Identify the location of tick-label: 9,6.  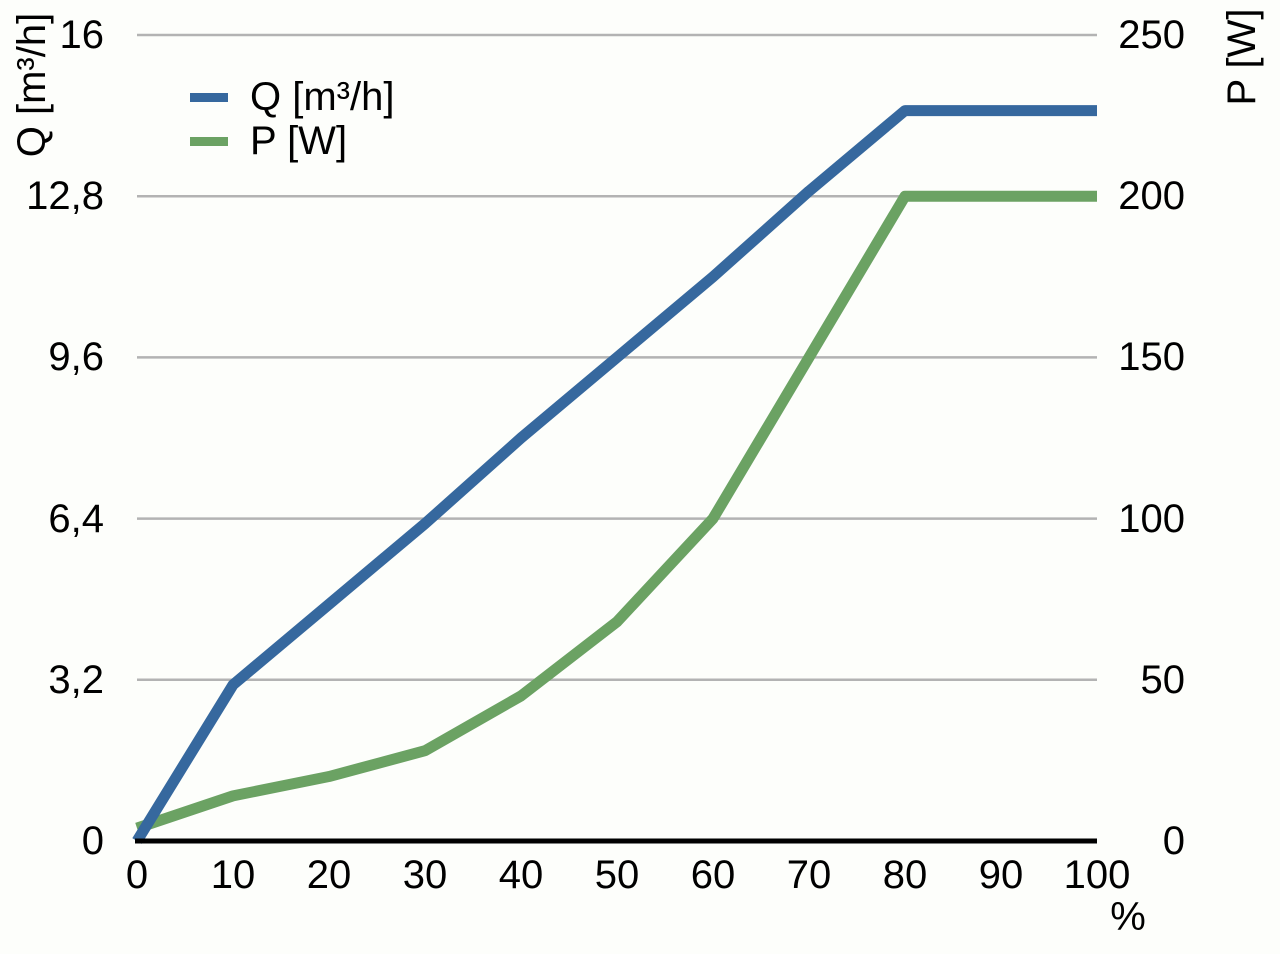
(76, 357).